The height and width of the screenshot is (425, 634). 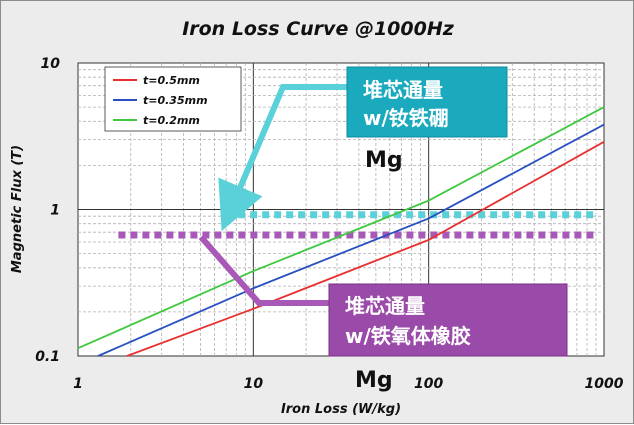 I want to click on callout-ndfeb-line1: 堆芯通量, so click(x=403, y=90).